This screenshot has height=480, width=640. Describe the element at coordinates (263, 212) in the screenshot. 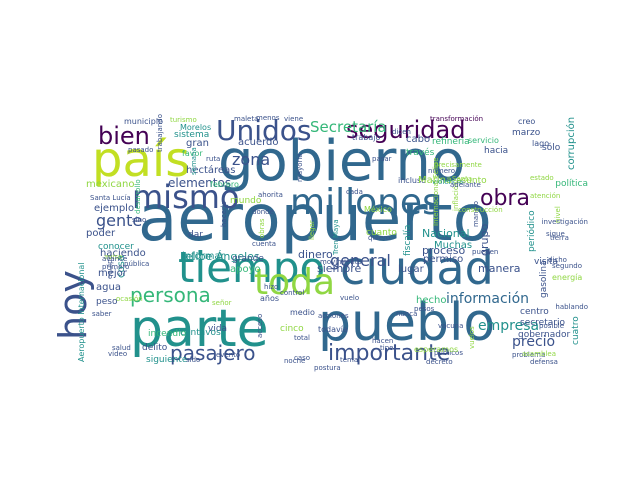

I see `word-donde: donde` at that location.